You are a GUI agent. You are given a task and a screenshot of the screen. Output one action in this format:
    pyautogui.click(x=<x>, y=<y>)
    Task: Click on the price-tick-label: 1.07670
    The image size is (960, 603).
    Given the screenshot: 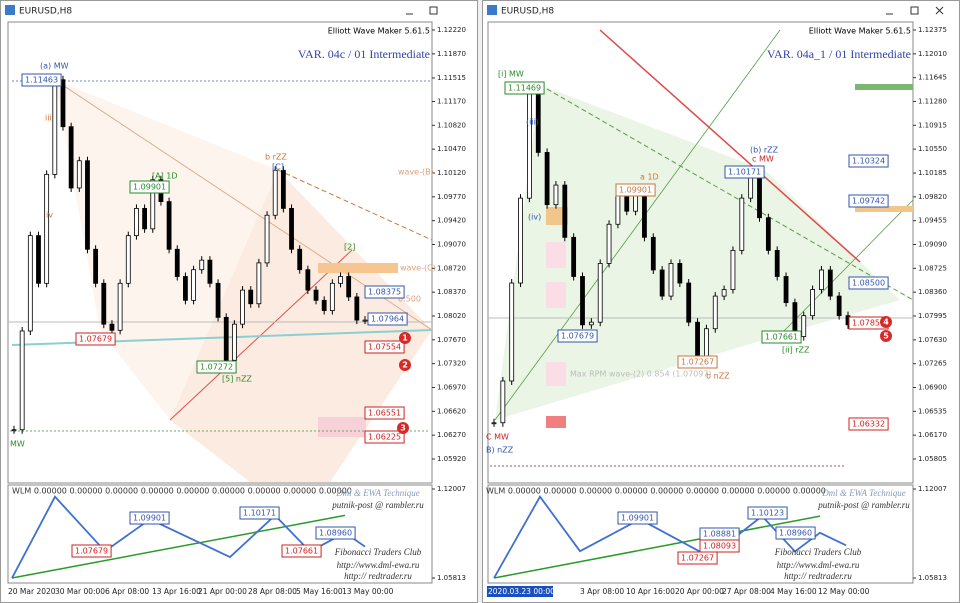 What is the action you would take?
    pyautogui.click(x=451, y=340)
    